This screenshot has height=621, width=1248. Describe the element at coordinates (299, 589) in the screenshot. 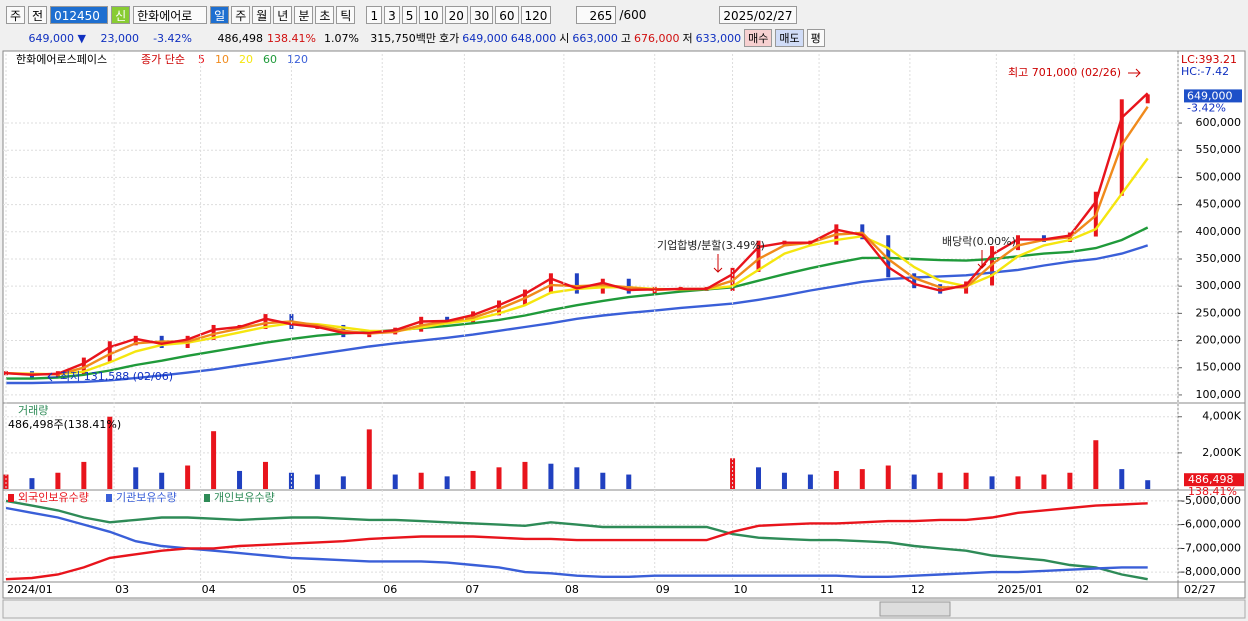

I see `x-tick-label: 05` at that location.